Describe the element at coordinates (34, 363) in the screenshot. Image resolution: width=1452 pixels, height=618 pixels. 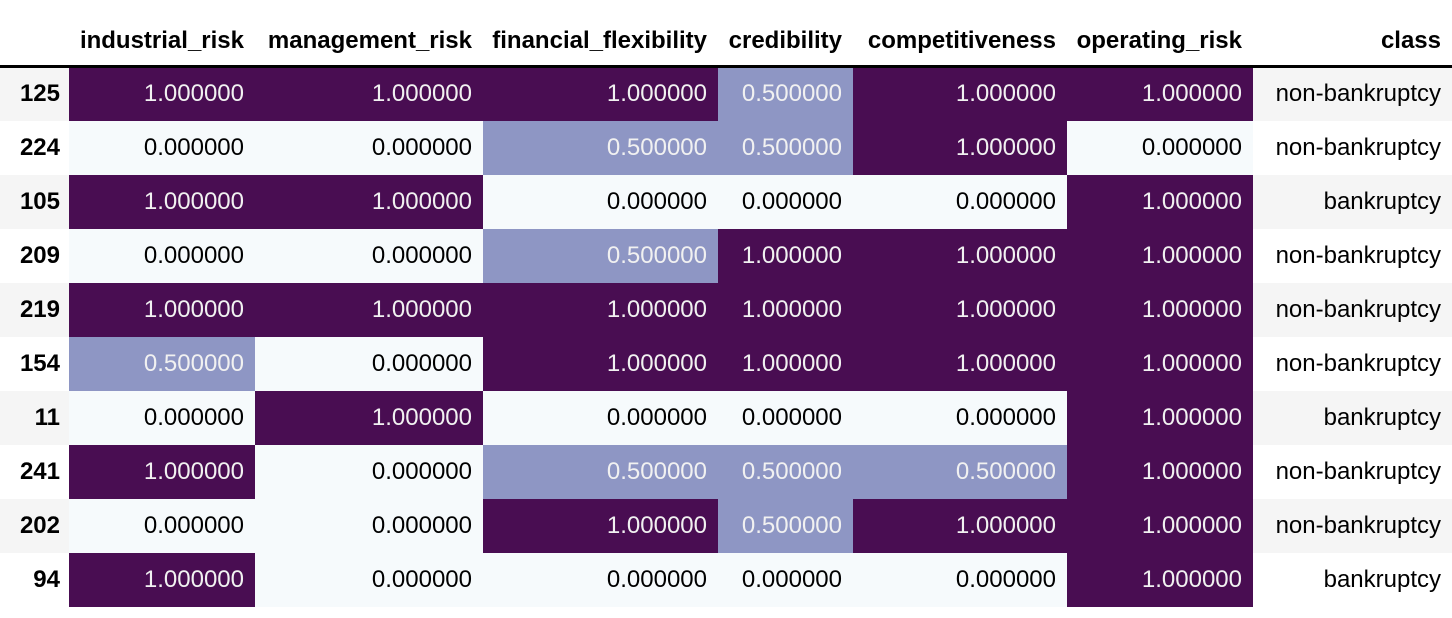
I see `row-index-label: 154` at that location.